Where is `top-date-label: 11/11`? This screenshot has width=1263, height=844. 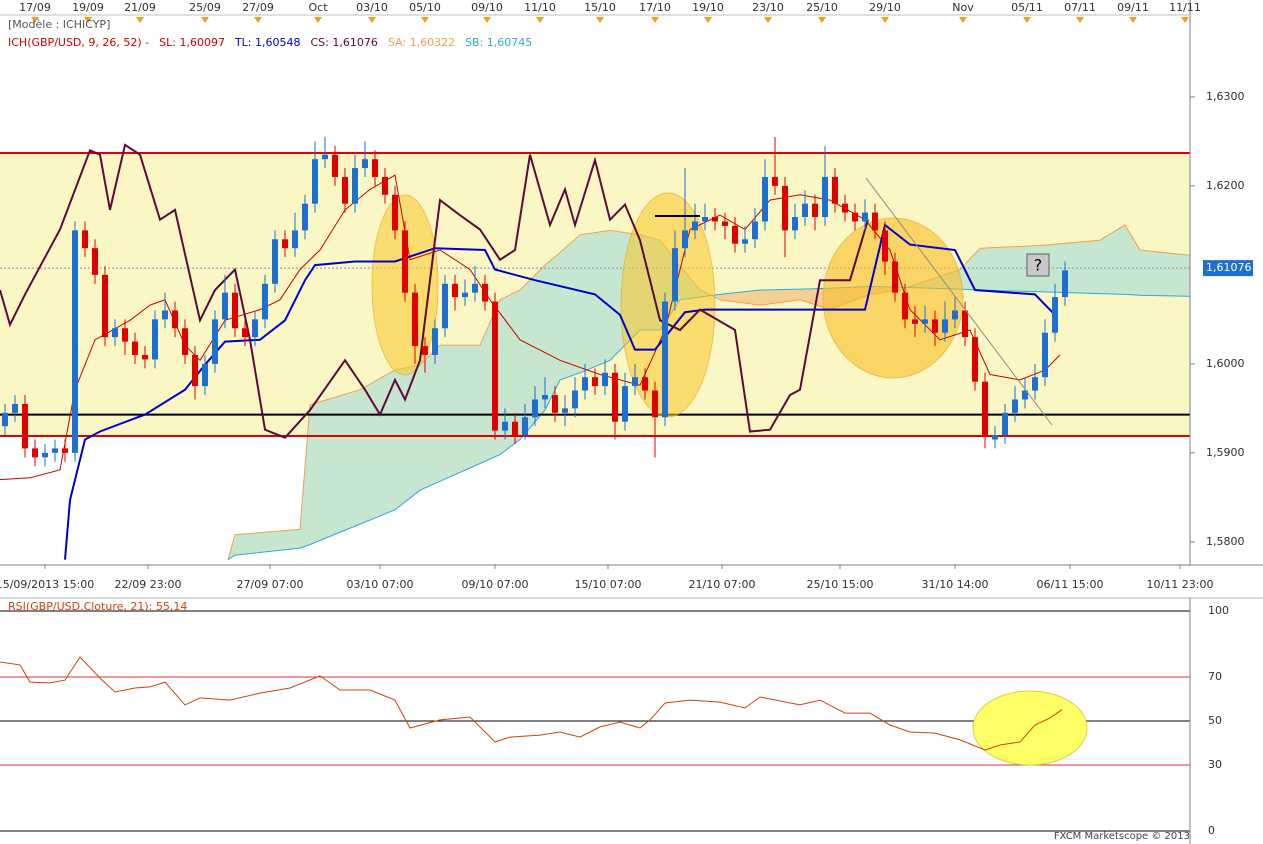
top-date-label: 11/11 is located at coordinates (1185, 7).